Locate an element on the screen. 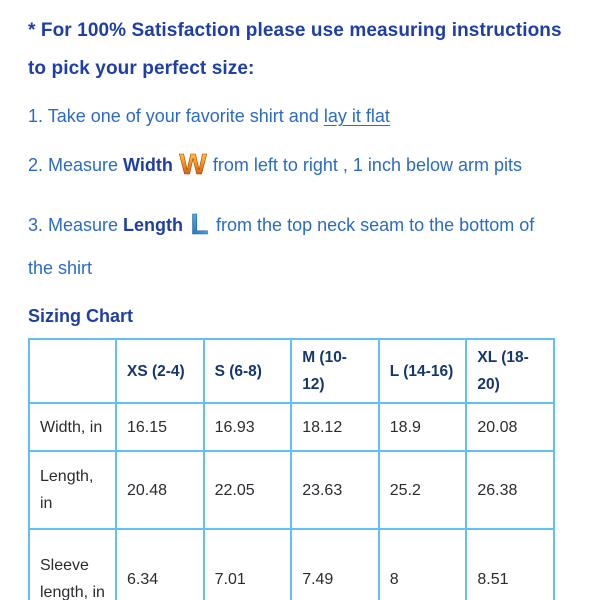  length-m-value: 23.63 is located at coordinates (335, 490).